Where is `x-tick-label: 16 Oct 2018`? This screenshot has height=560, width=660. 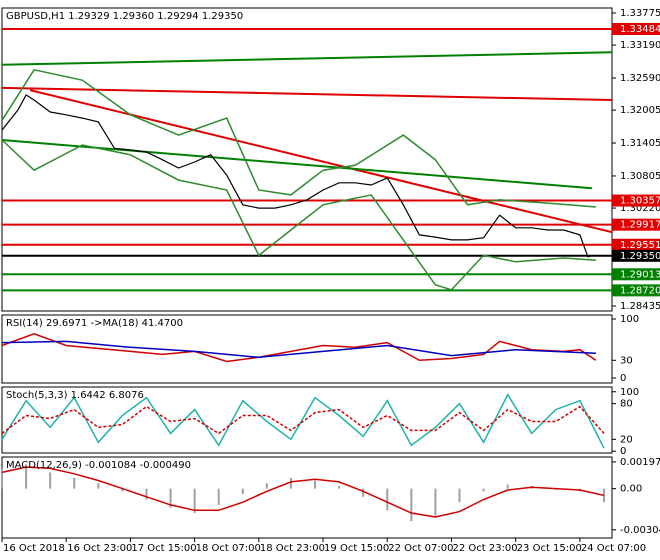 x-tick-label: 16 Oct 2018 is located at coordinates (34, 548).